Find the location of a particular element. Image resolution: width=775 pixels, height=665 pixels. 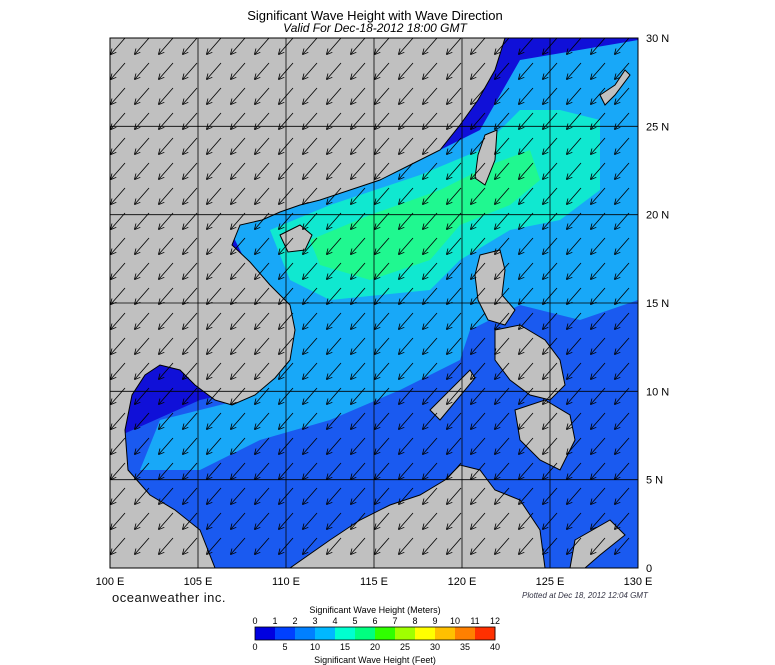

ryukyu-islands is located at coordinates (615, 87).